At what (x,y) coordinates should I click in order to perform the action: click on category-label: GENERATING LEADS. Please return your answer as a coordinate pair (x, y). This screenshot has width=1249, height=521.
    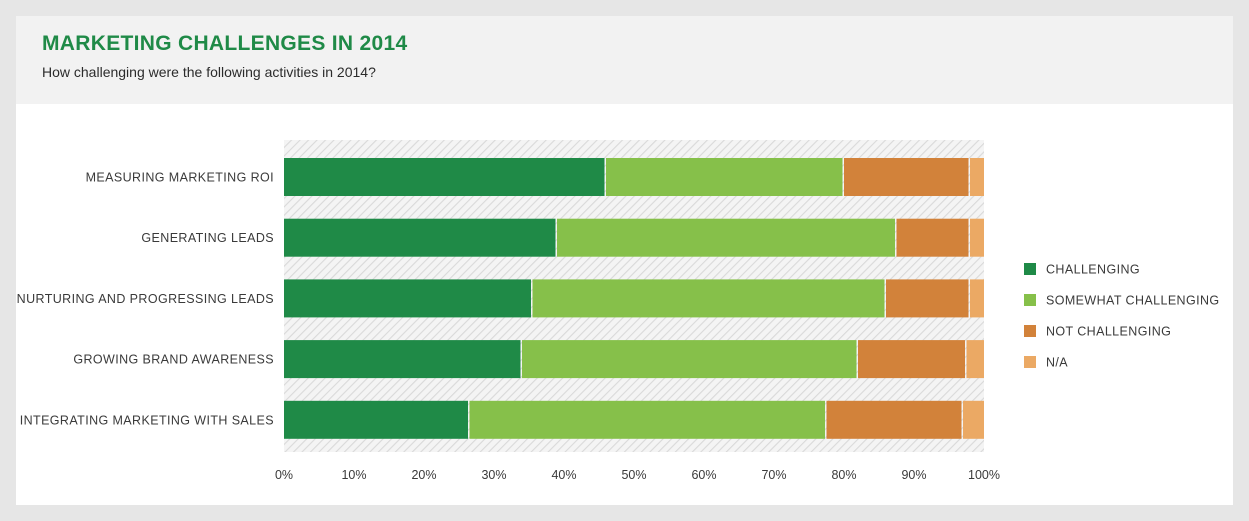
    Looking at the image, I should click on (207, 238).